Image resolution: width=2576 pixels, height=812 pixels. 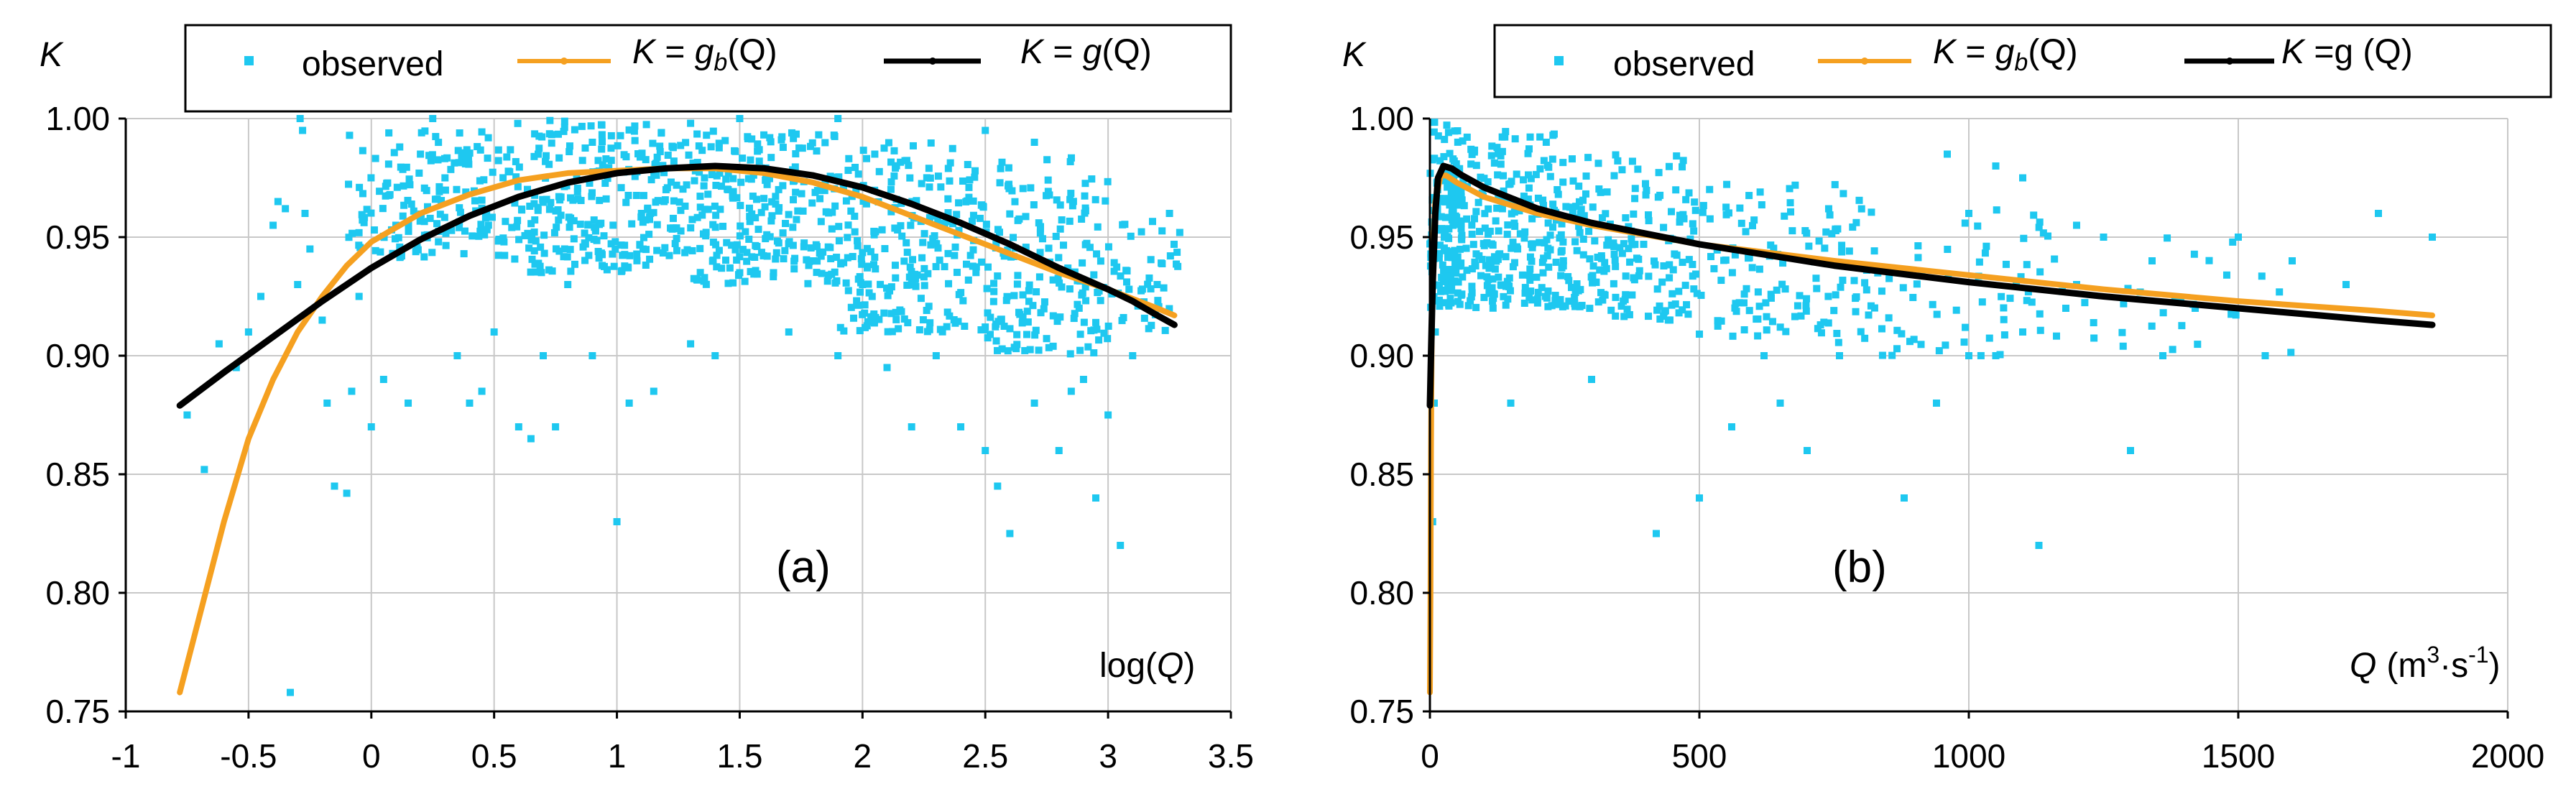 What do you see at coordinates (2508, 756) in the screenshot?
I see `x-tick-label: 2000` at bounding box center [2508, 756].